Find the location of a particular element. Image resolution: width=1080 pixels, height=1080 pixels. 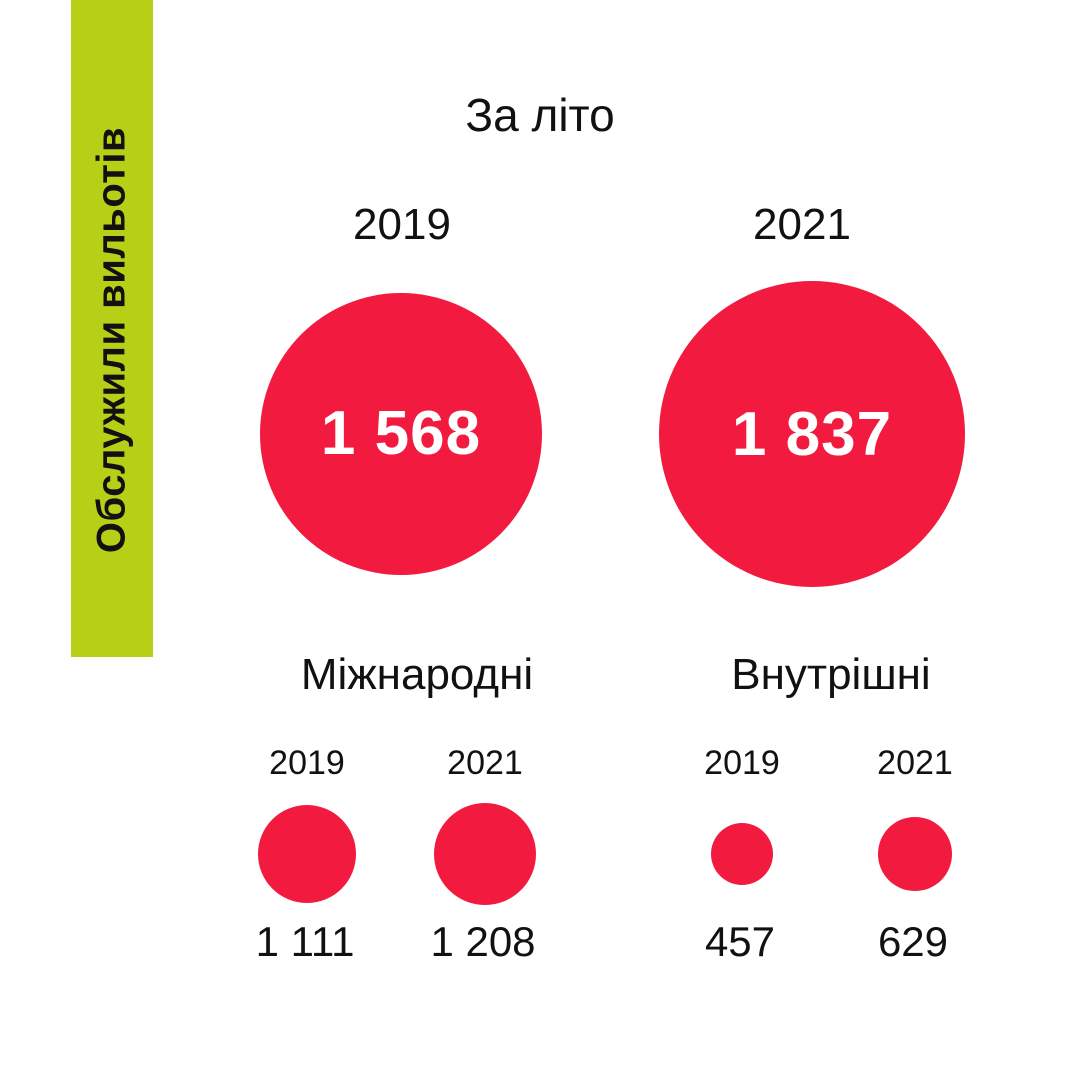

dom-year-2019: 2019 is located at coordinates (742, 763).